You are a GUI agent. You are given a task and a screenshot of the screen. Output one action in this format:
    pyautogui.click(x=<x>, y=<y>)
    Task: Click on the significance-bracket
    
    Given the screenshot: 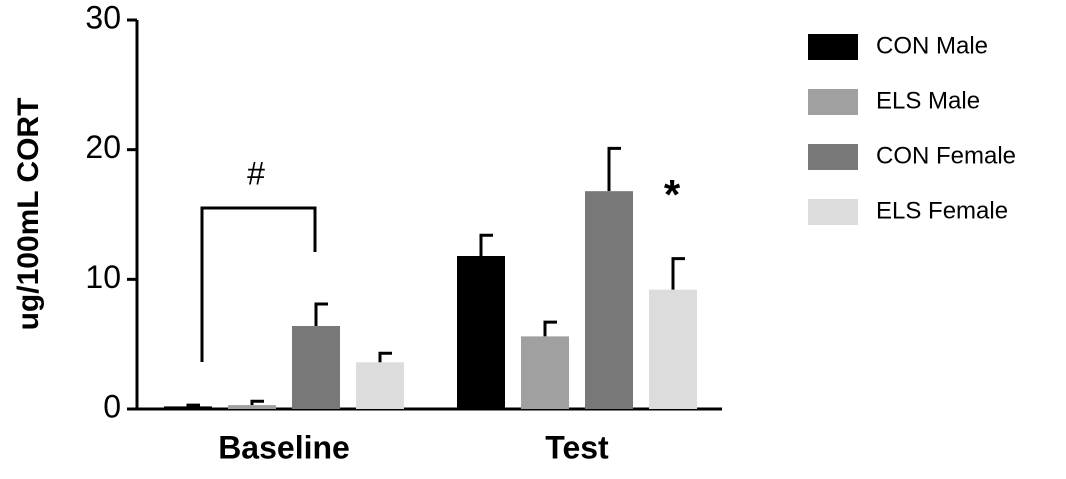 What is the action you would take?
    pyautogui.click(x=258, y=284)
    